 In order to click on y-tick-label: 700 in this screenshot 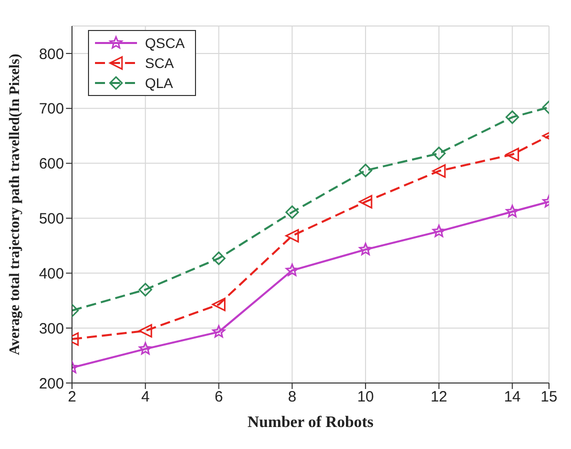, I will do `click(51, 109)`.